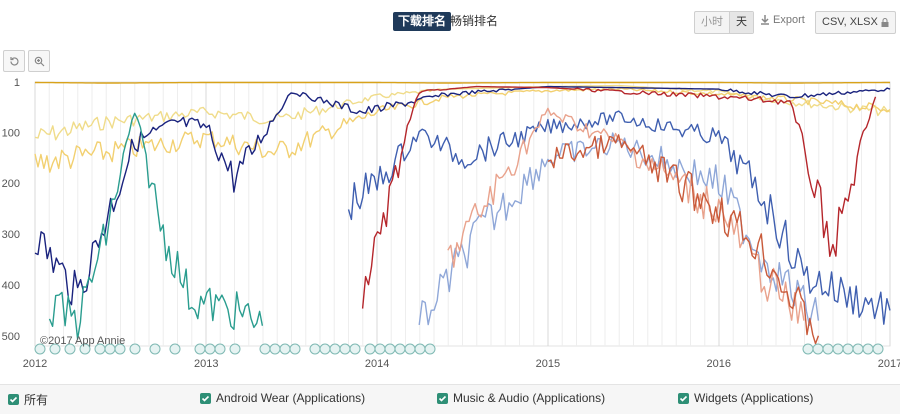 The width and height of the screenshot is (900, 414). What do you see at coordinates (850, 22) in the screenshot?
I see `format-label: CSV, XLSX` at bounding box center [850, 22].